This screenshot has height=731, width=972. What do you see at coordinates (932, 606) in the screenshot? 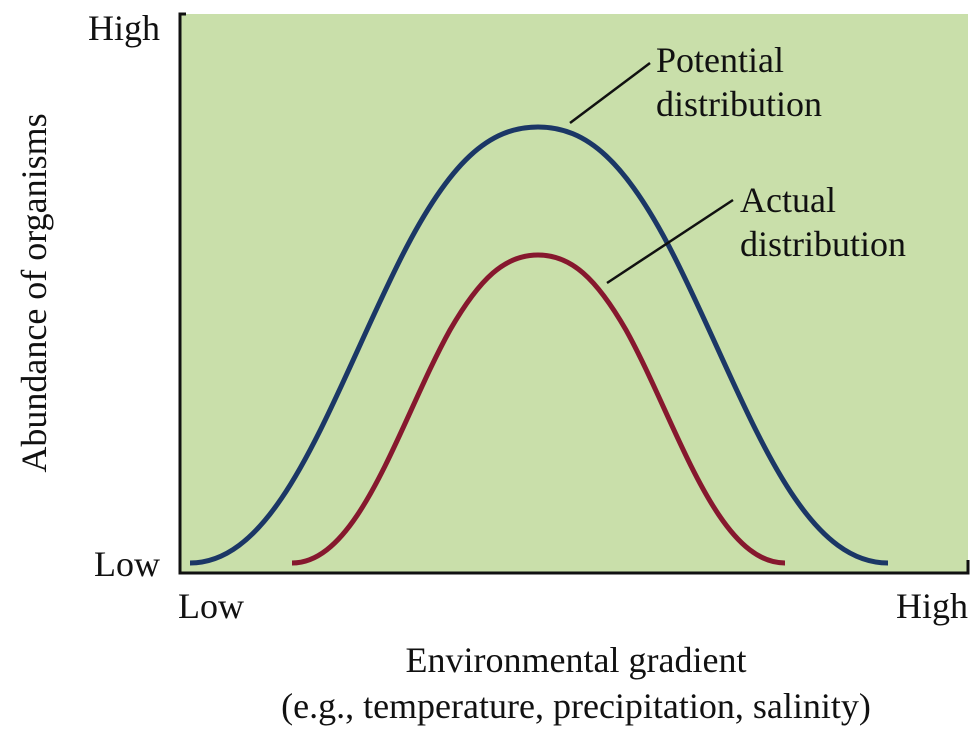
I see `x-high-label: High` at bounding box center [932, 606].